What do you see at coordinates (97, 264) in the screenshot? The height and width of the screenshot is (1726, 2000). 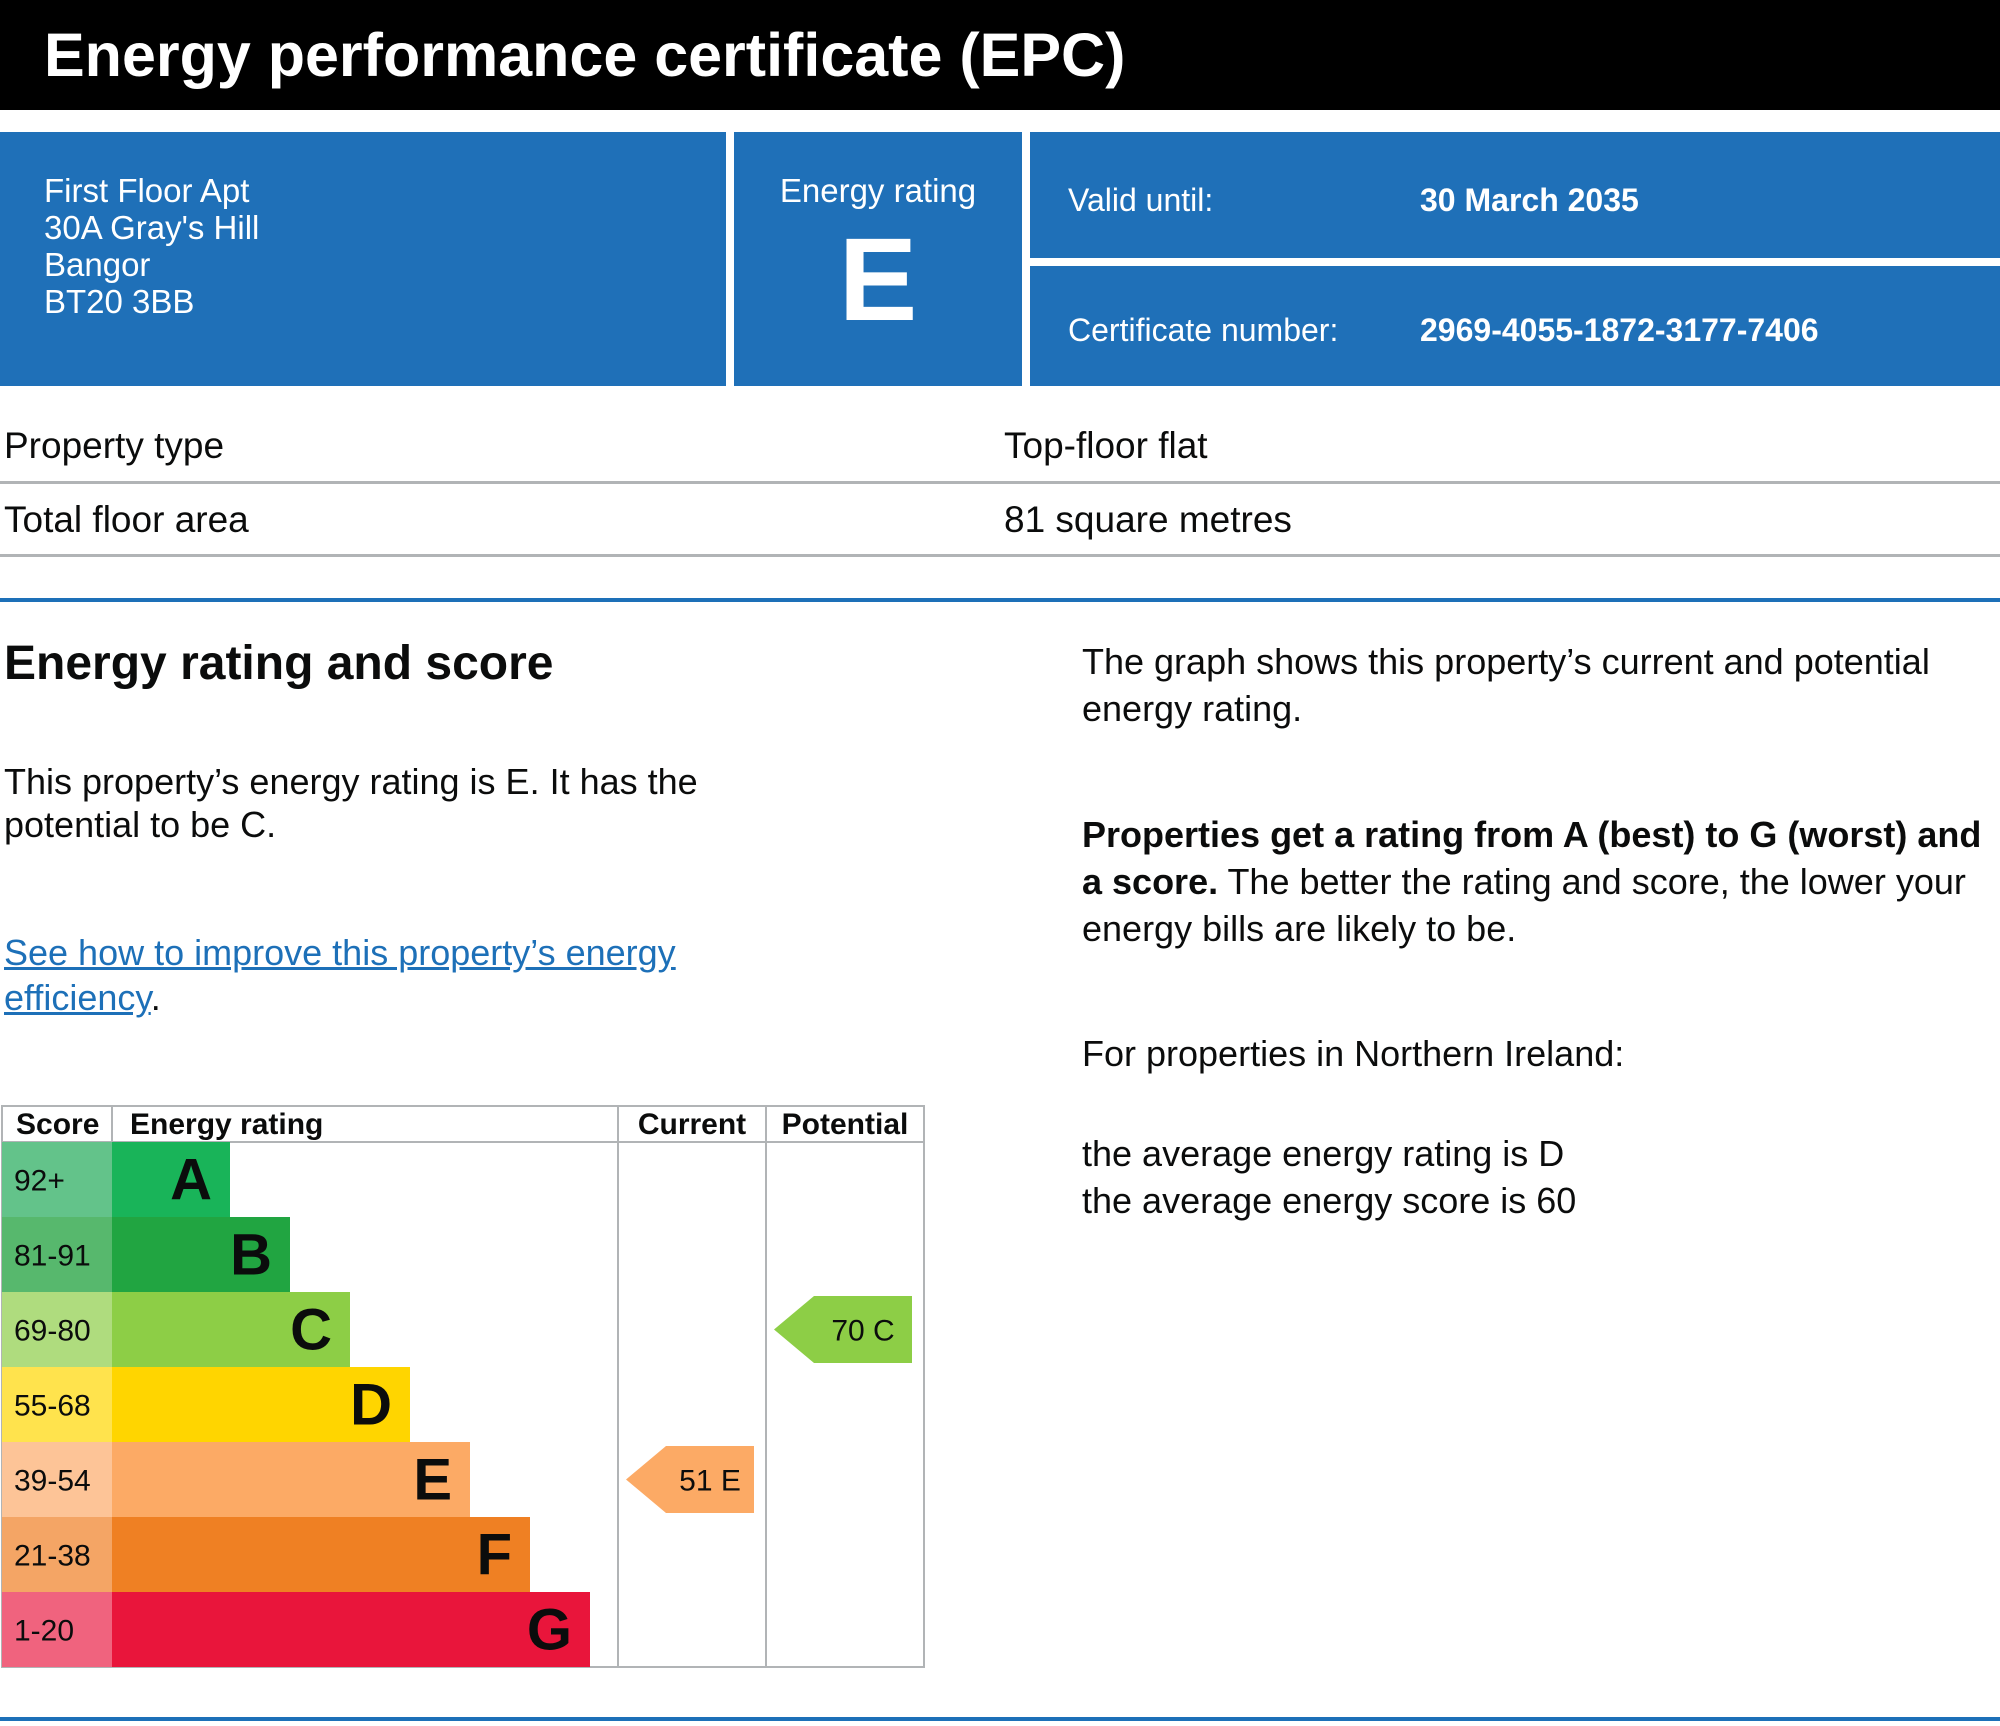 I see `address-line: Bangor` at bounding box center [97, 264].